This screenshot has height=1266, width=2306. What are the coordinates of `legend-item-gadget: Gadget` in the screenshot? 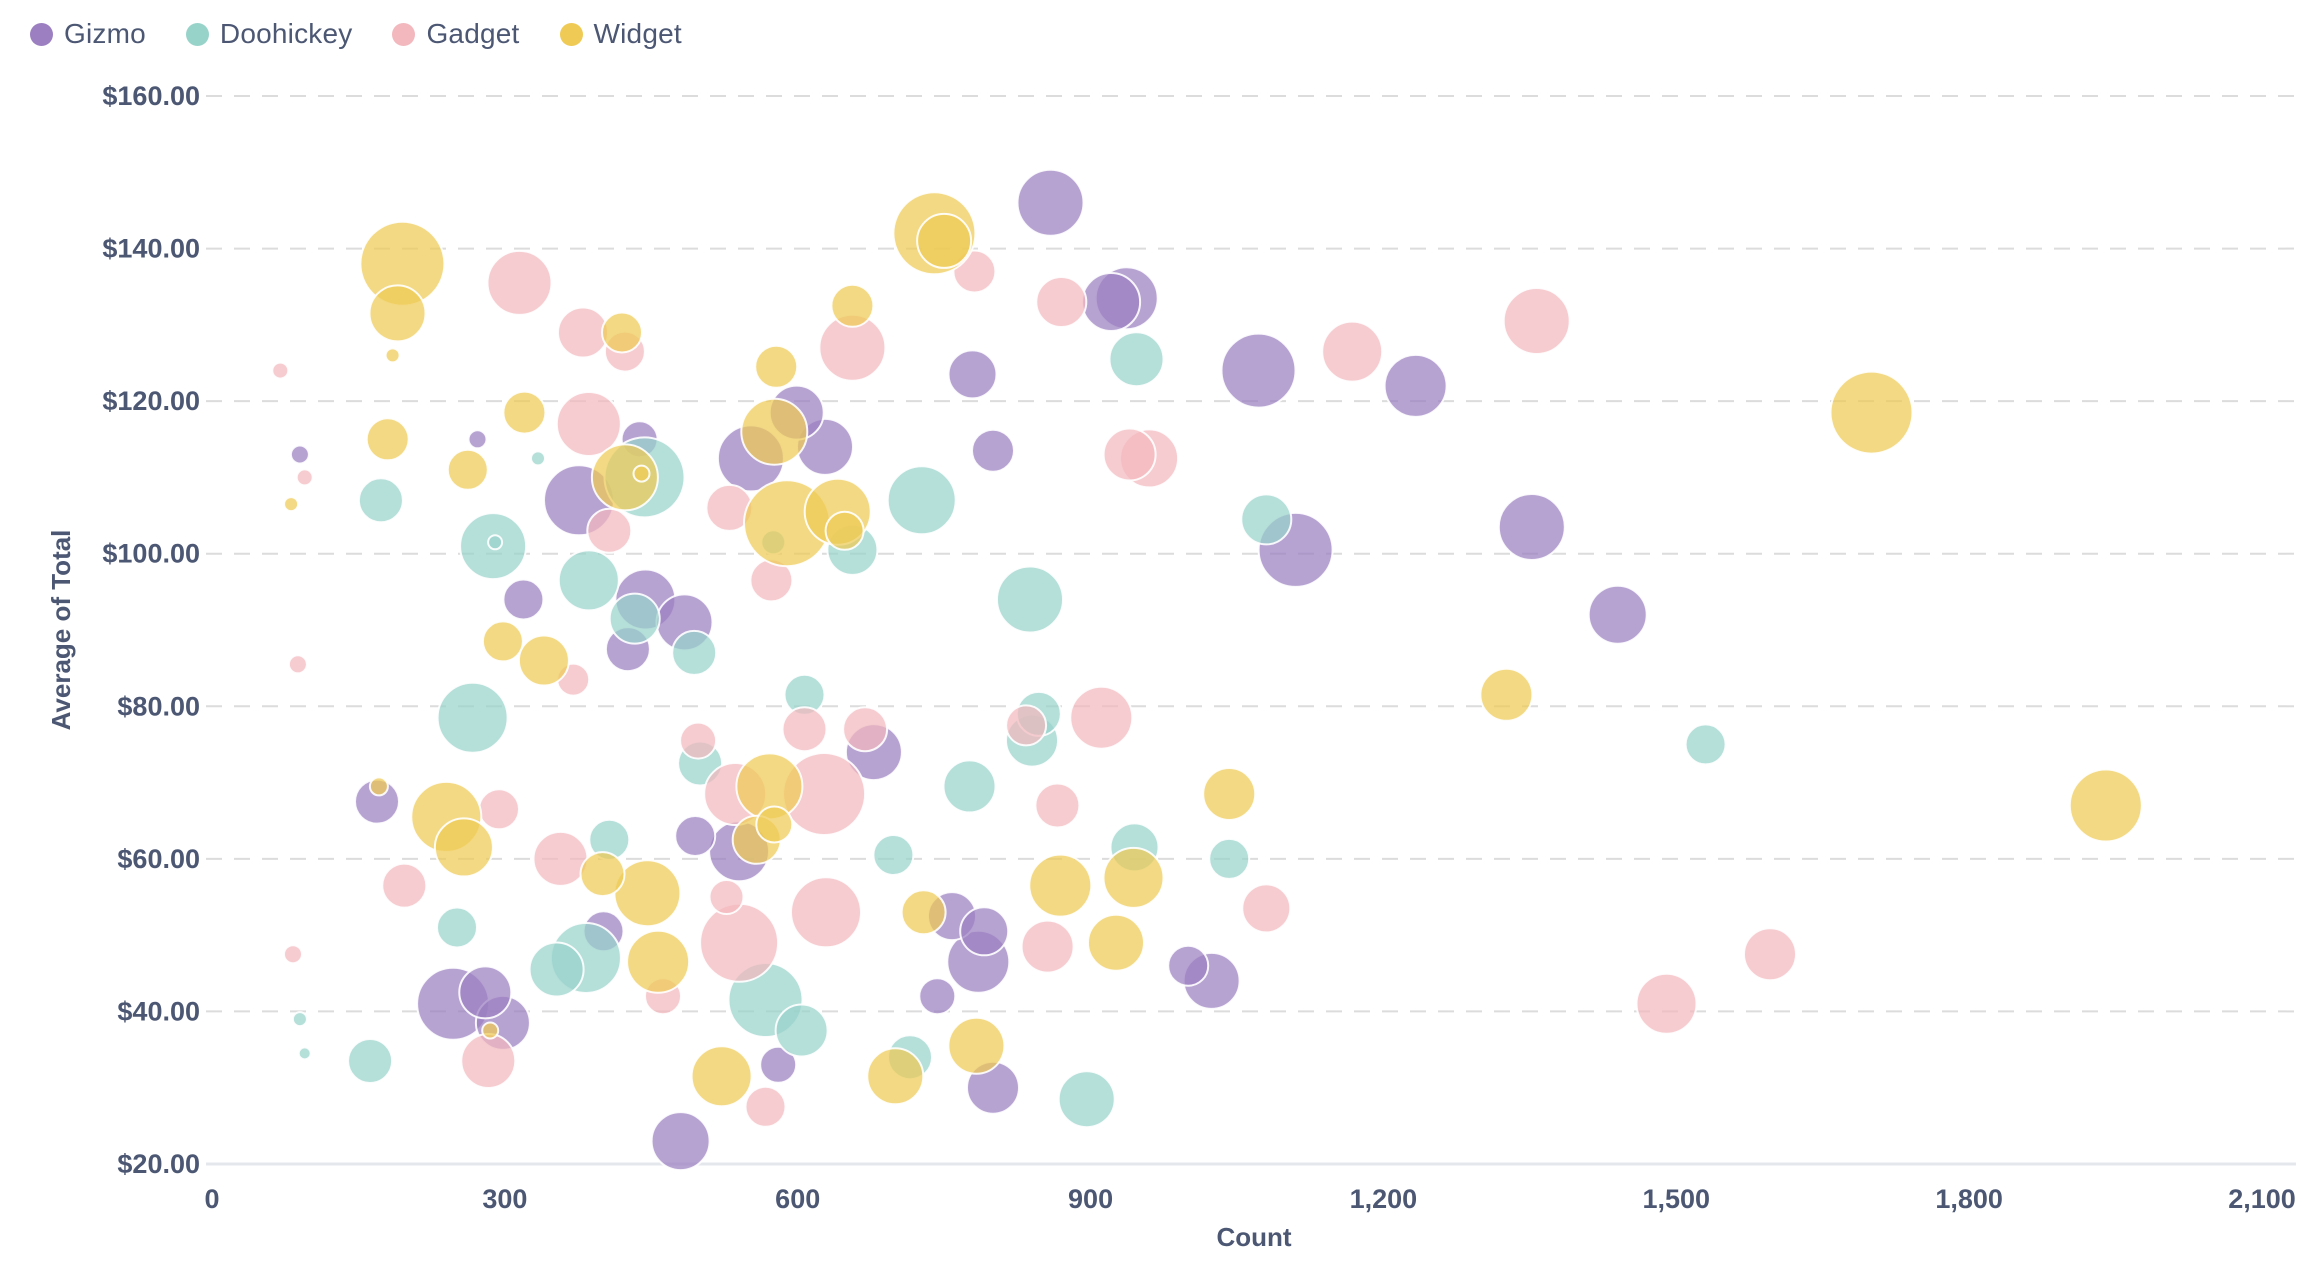 It's located at (455, 34).